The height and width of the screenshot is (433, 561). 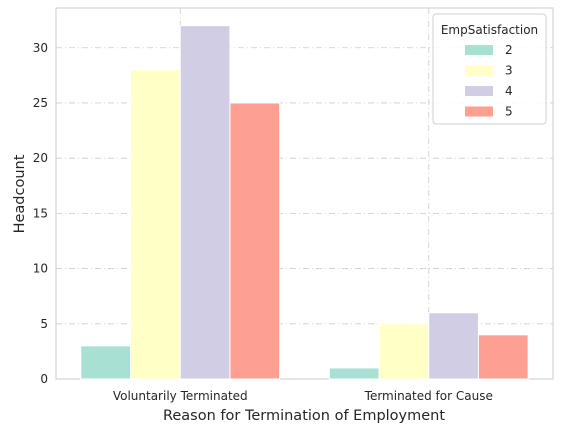 I want to click on y-tick-label: 30, so click(x=40, y=48).